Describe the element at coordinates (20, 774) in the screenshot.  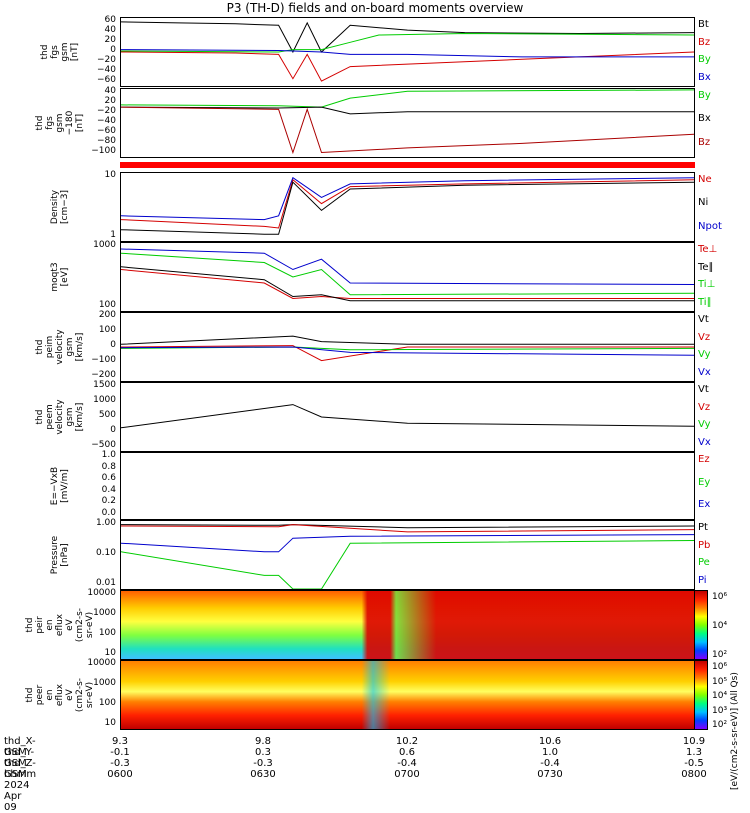
I see `x-row-label: hhmm` at that location.